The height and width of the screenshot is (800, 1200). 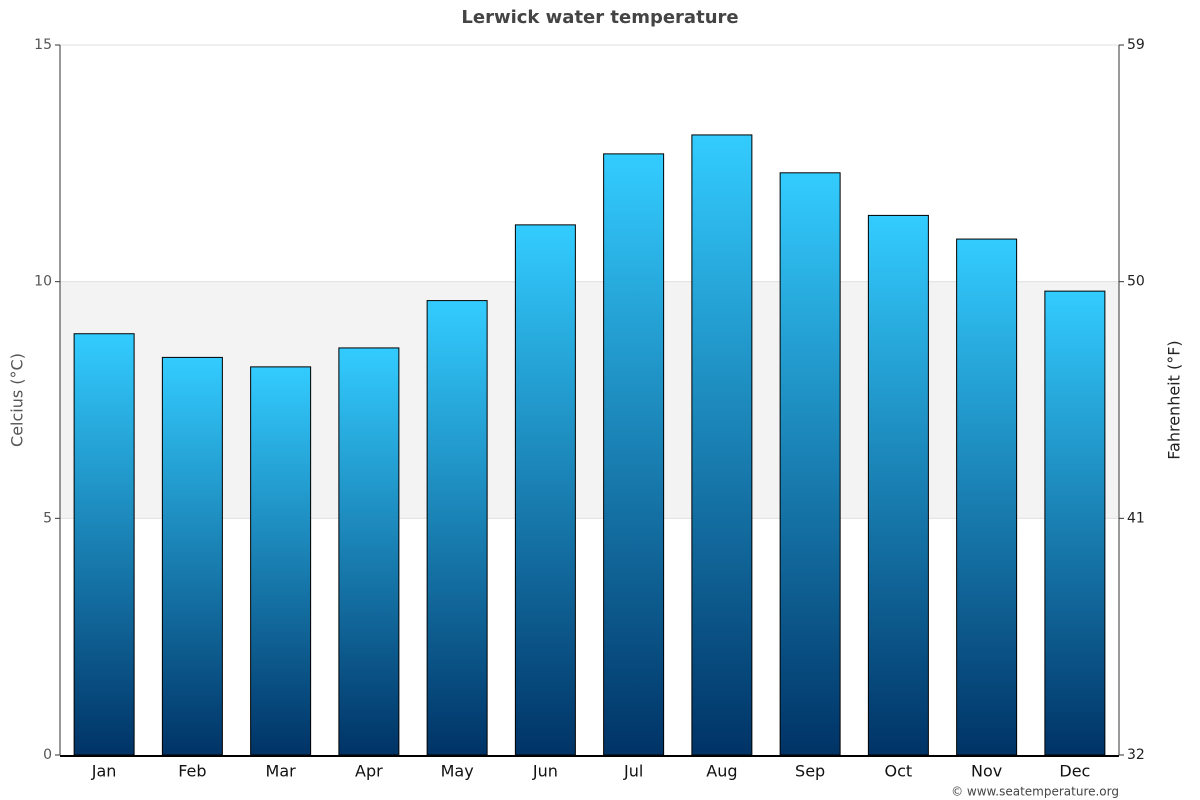 What do you see at coordinates (1136, 755) in the screenshot?
I see `y2-tick-label: 32` at bounding box center [1136, 755].